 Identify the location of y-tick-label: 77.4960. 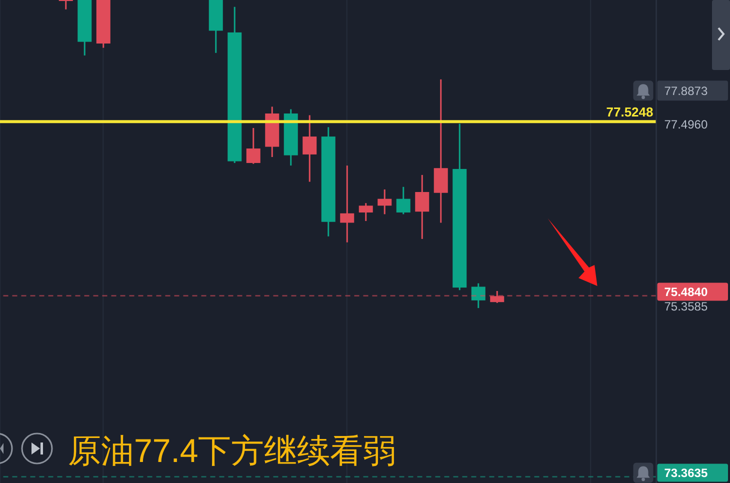
(686, 124).